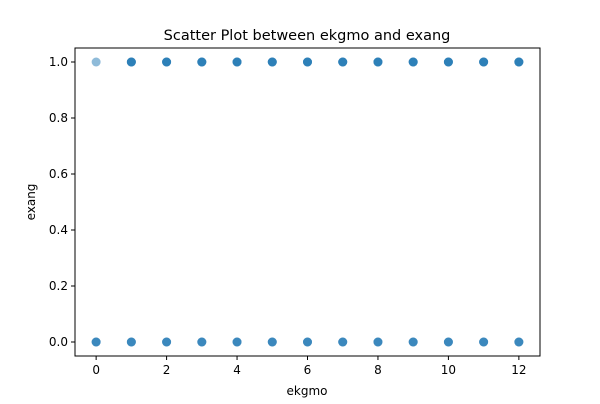  What do you see at coordinates (58, 230) in the screenshot?
I see `y-tick-label: 0.4` at bounding box center [58, 230].